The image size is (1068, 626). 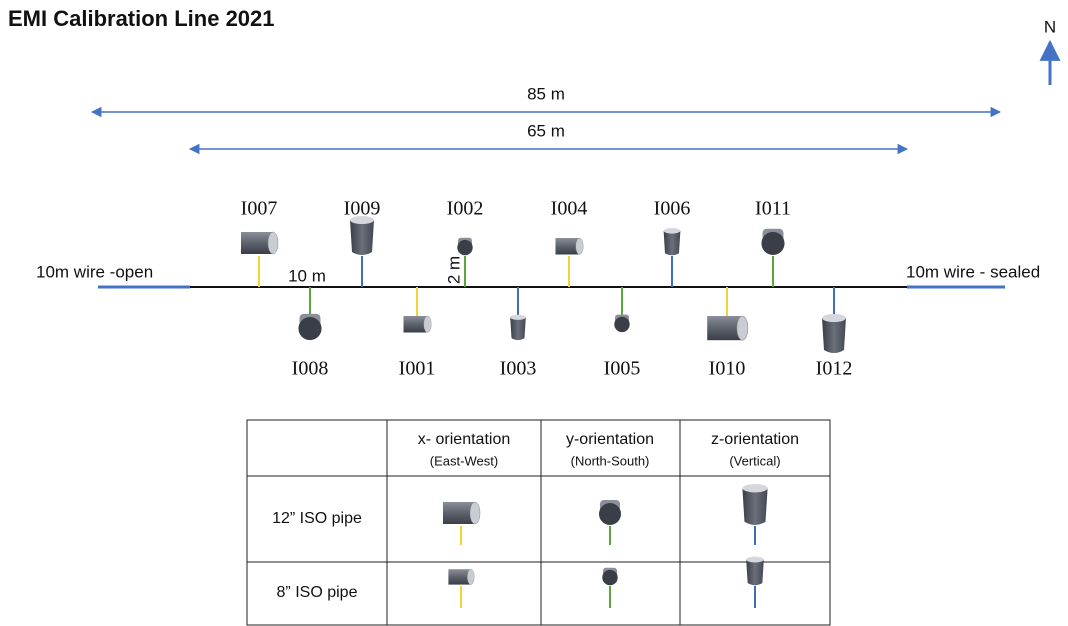 I want to click on spacing-label: 2 m, so click(x=453, y=270).